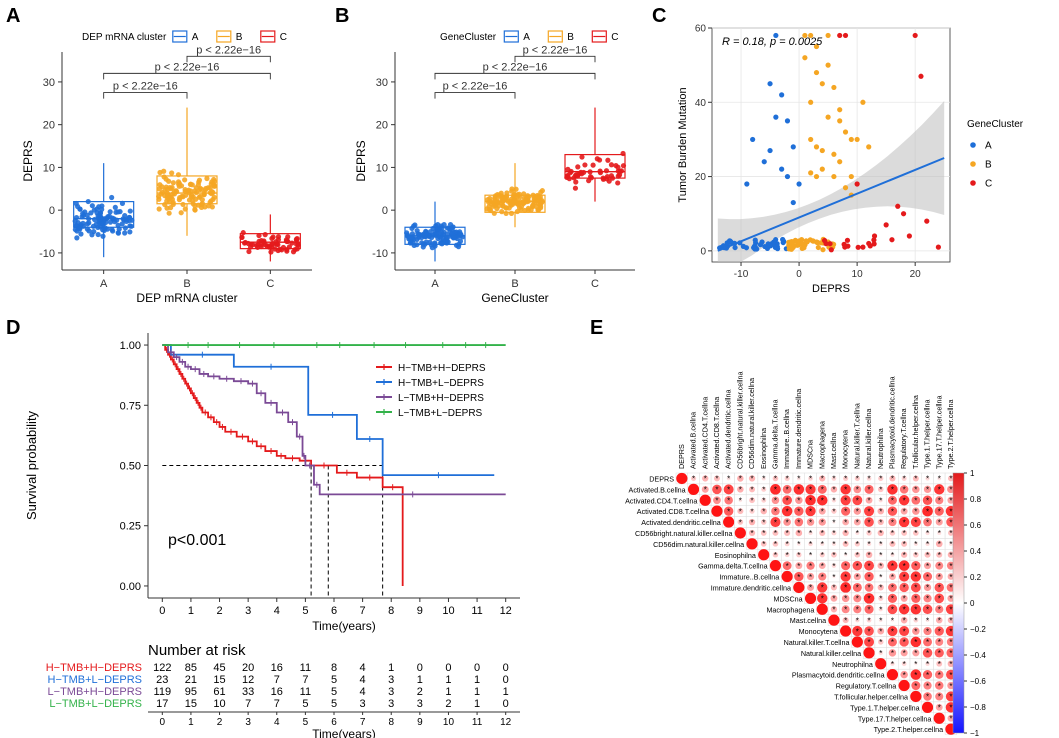  What do you see at coordinates (831, 204) in the screenshot?
I see `regression-line` at bounding box center [831, 204].